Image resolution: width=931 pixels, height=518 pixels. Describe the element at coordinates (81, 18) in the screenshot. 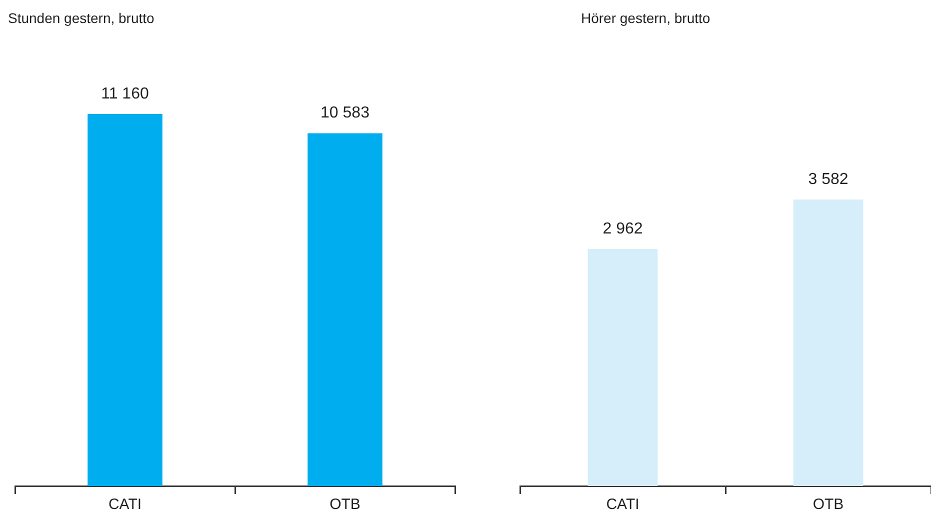

I see `chart-title: Stunden gestern, brutto` at that location.